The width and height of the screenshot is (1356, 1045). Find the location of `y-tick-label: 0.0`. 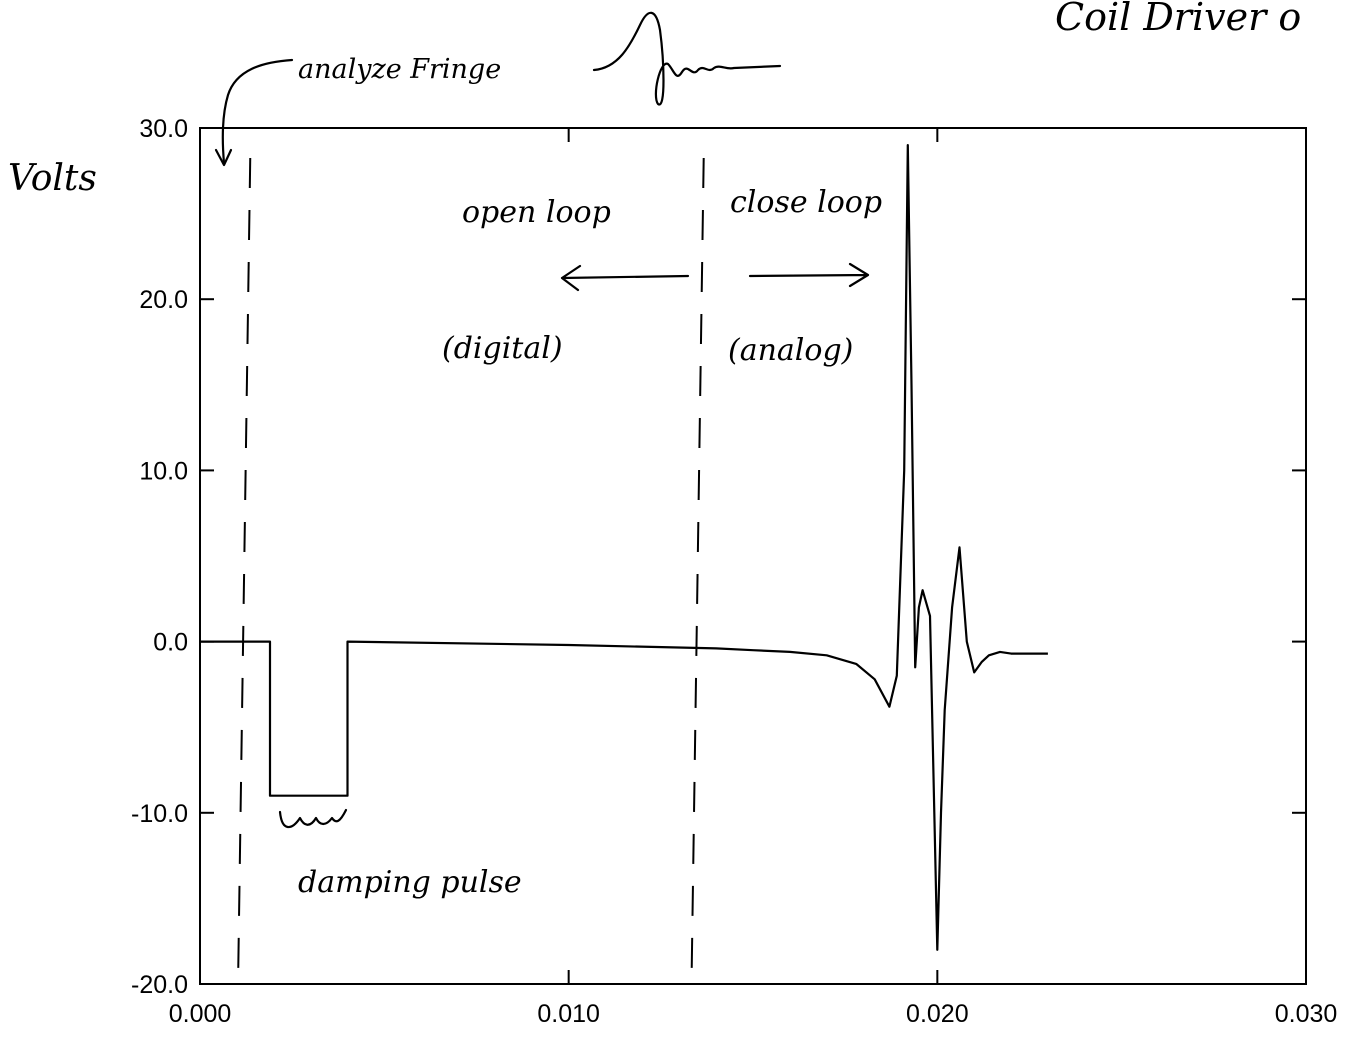

y-tick-label: 0.0 is located at coordinates (170, 643).